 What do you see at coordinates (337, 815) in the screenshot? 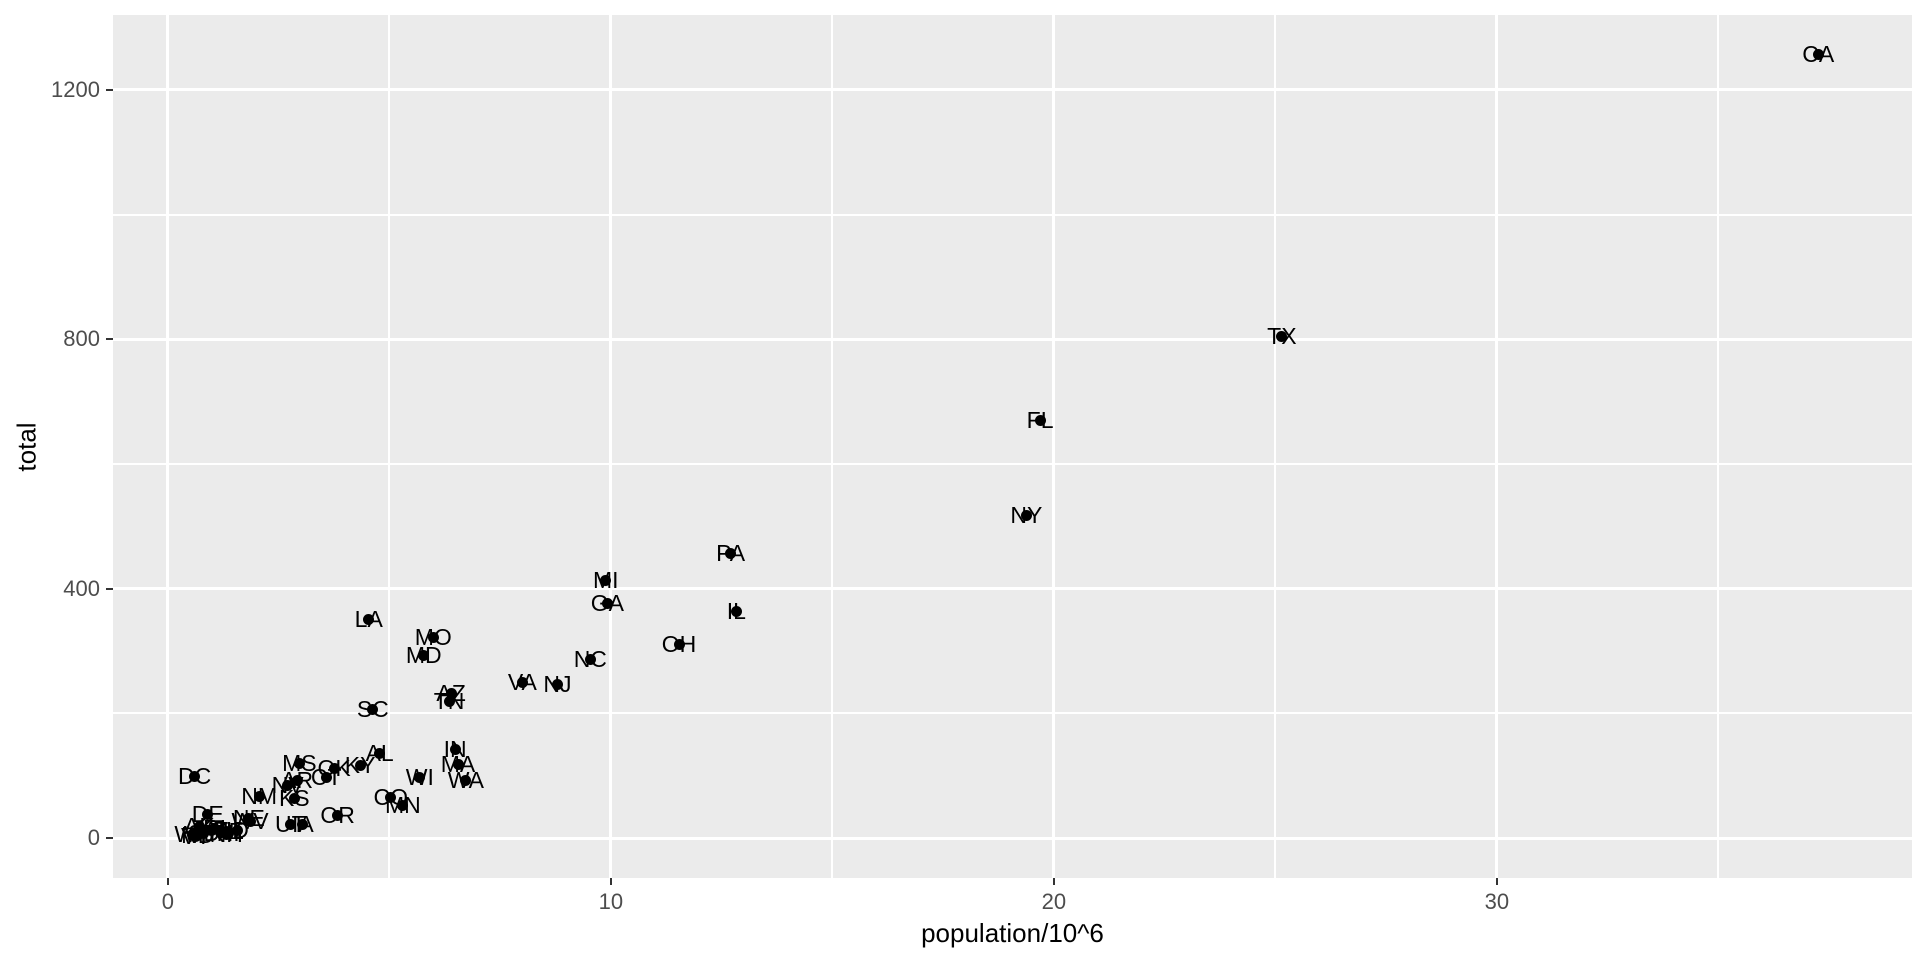
I see `data-point-label: OR` at bounding box center [337, 815].